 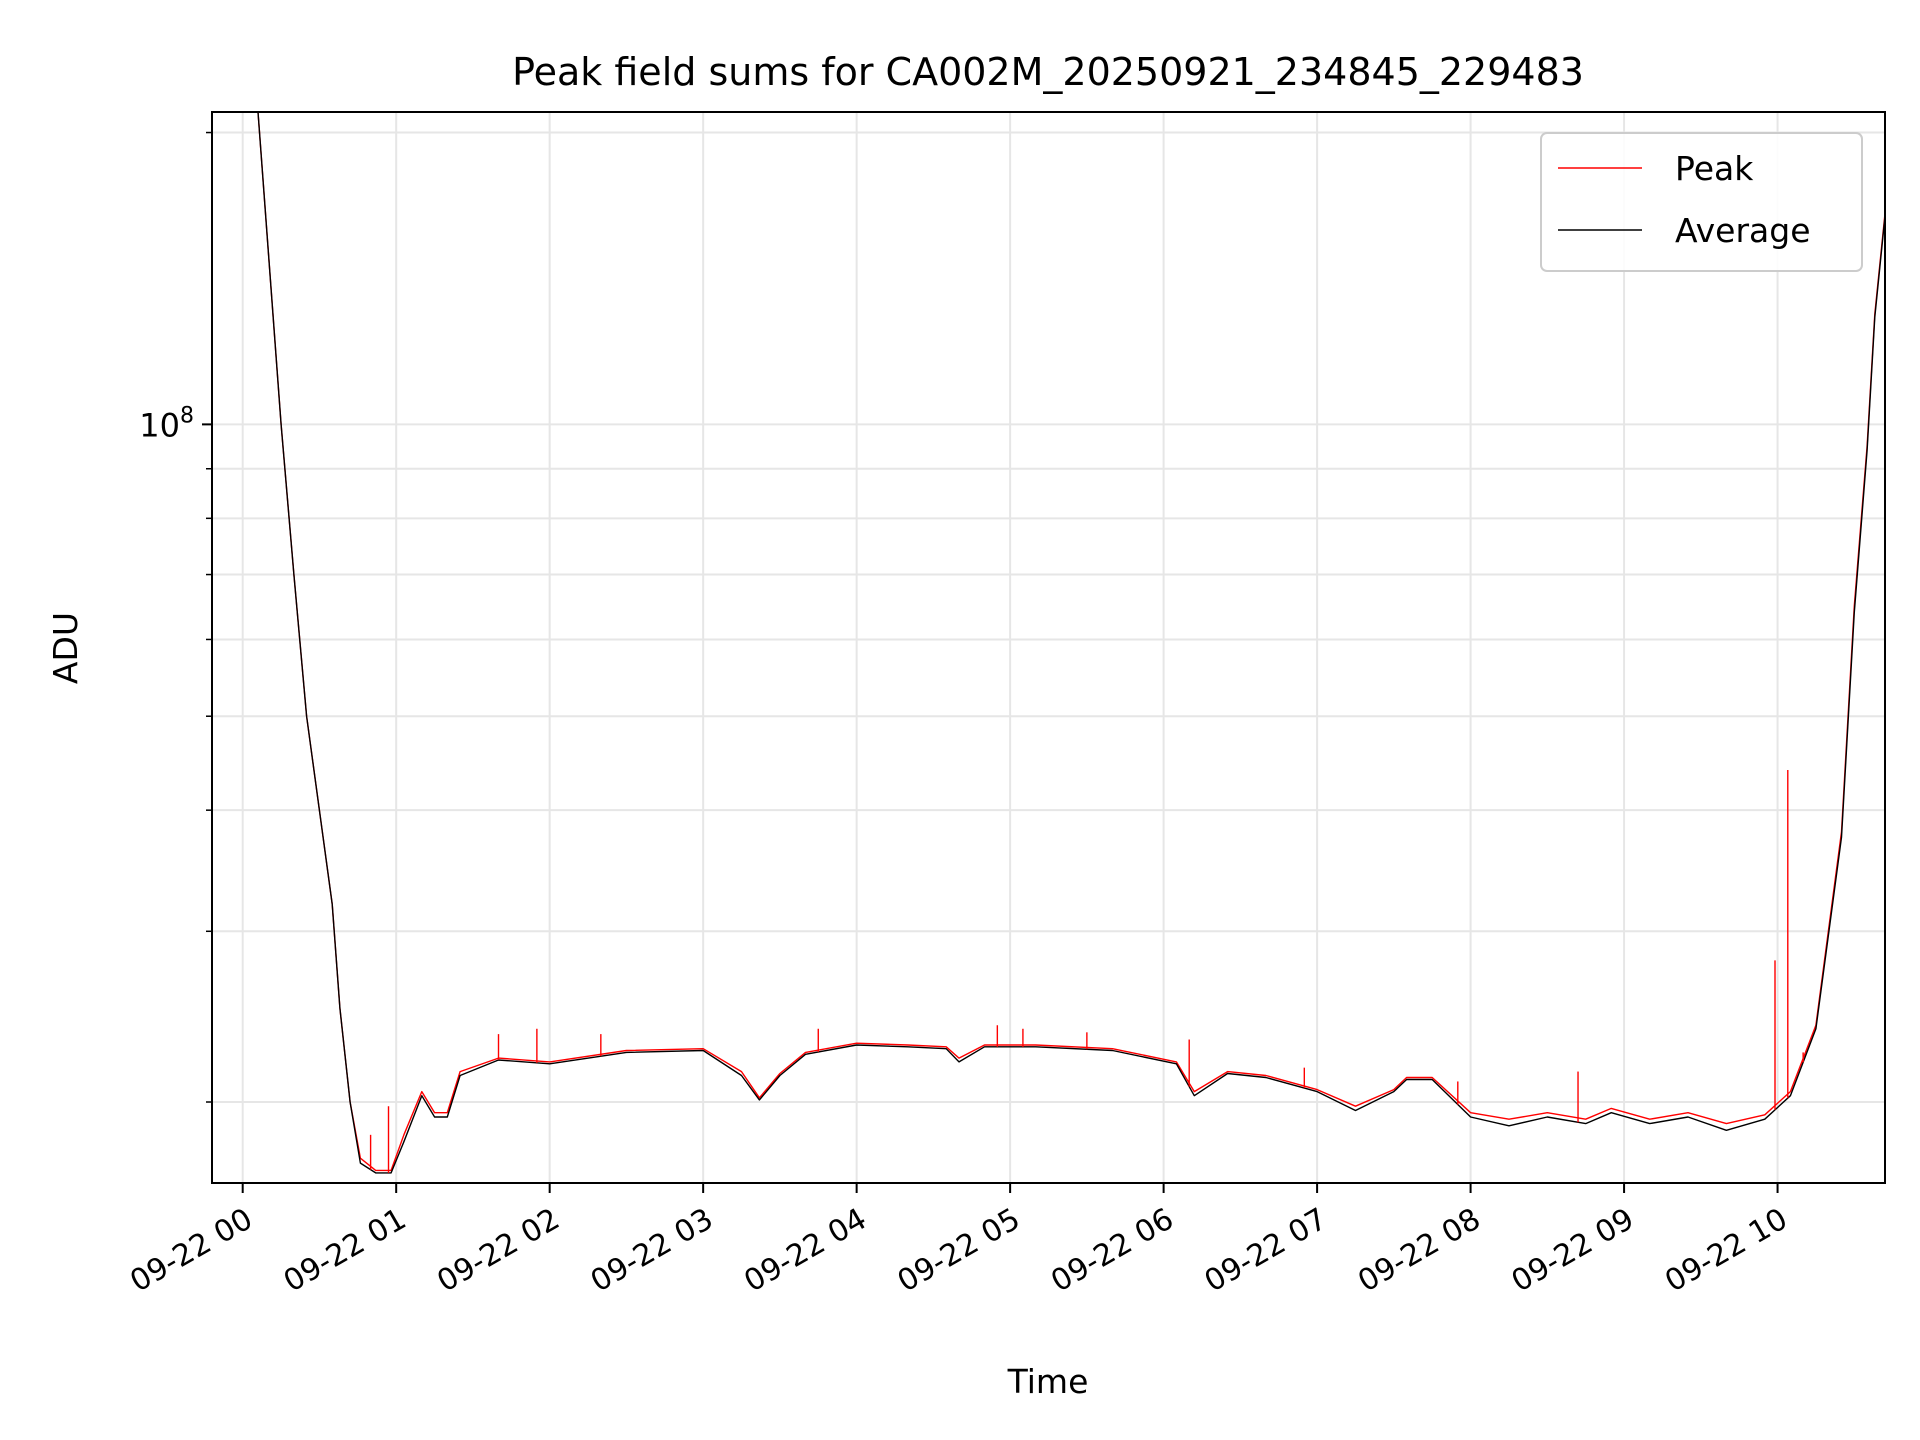 What do you see at coordinates (65, 648) in the screenshot?
I see `y-axis-label: ADU` at bounding box center [65, 648].